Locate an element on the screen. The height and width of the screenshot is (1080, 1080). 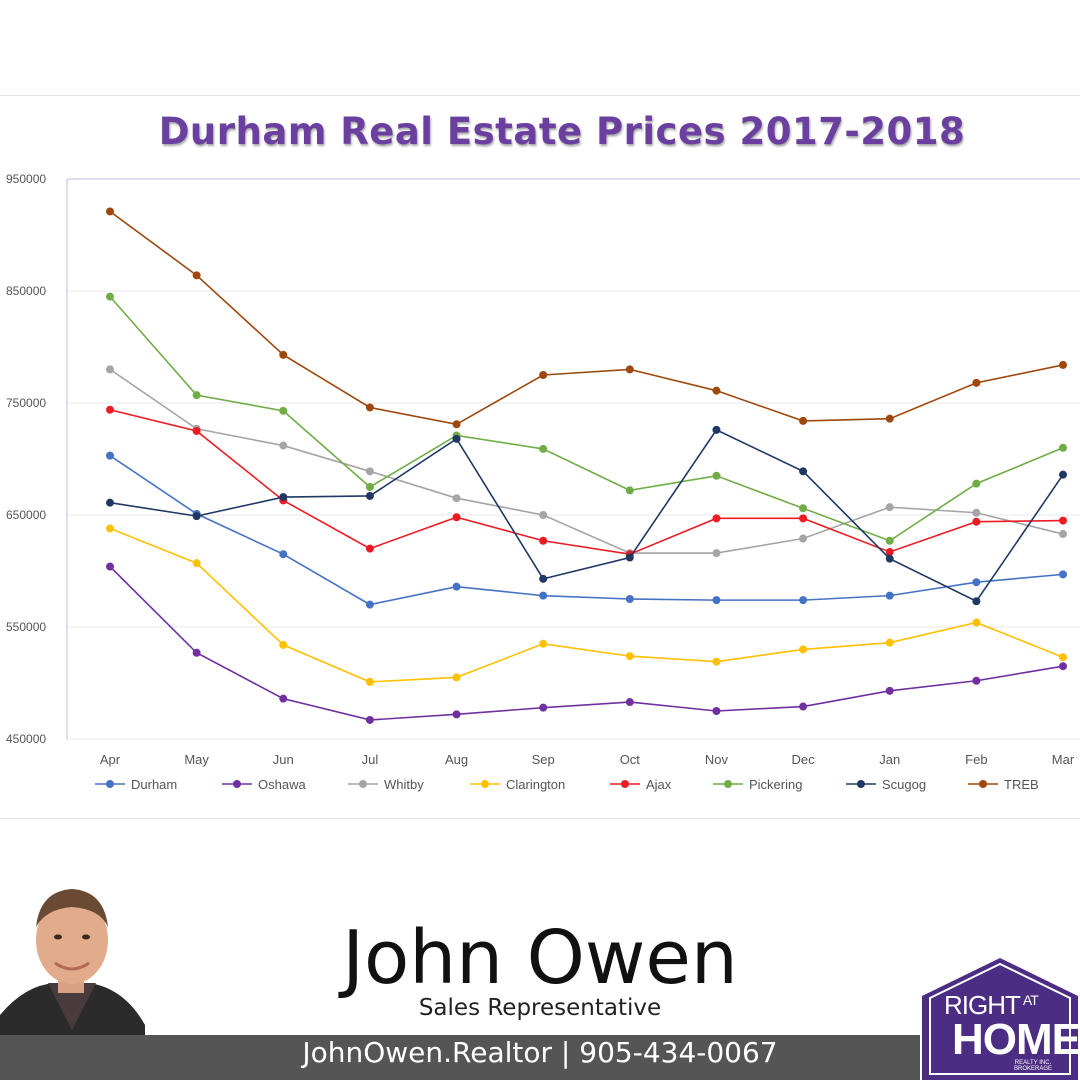
x-tick-label: Mar is located at coordinates (1063, 759).